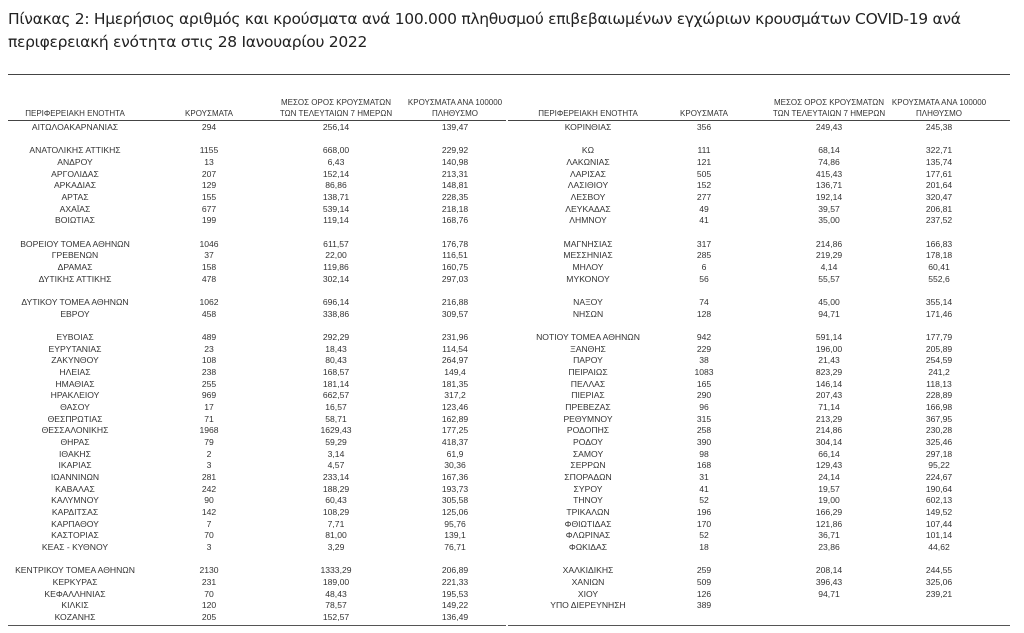 The height and width of the screenshot is (633, 1024). What do you see at coordinates (829, 535) in the screenshot?
I see `avg-7day-cell: 36,71` at bounding box center [829, 535].